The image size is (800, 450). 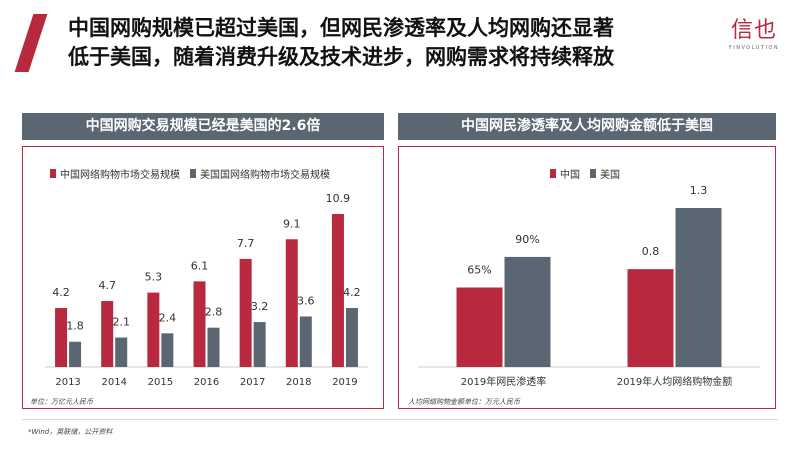 What do you see at coordinates (252, 382) in the screenshot?
I see `left-x-tick-2017: 2017` at bounding box center [252, 382].